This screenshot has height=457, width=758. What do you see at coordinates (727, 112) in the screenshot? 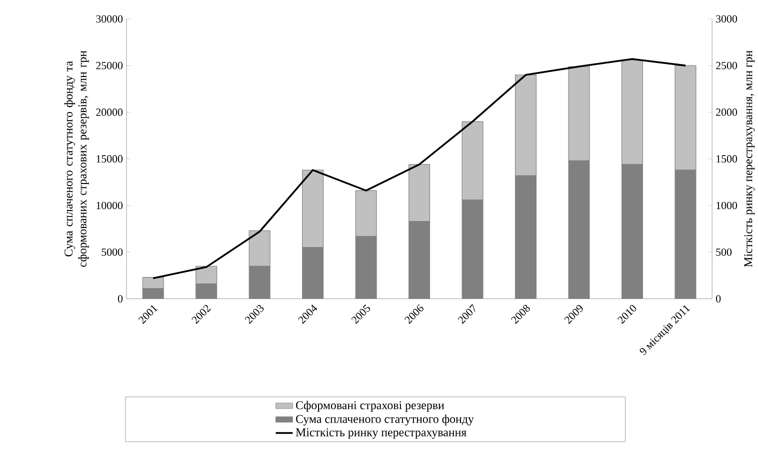
I see `y2-tick-label: 2000` at bounding box center [727, 112].